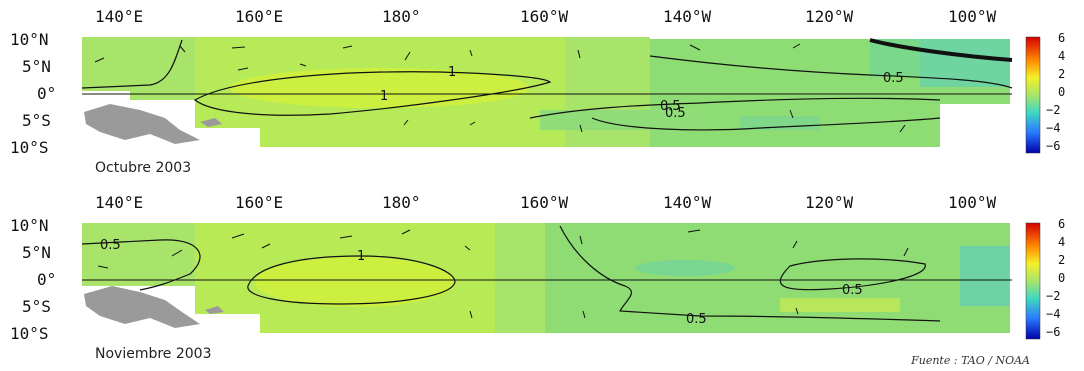 This screenshot has width=1084, height=371. I want to click on month-label: Octubre 2003, so click(143, 168).